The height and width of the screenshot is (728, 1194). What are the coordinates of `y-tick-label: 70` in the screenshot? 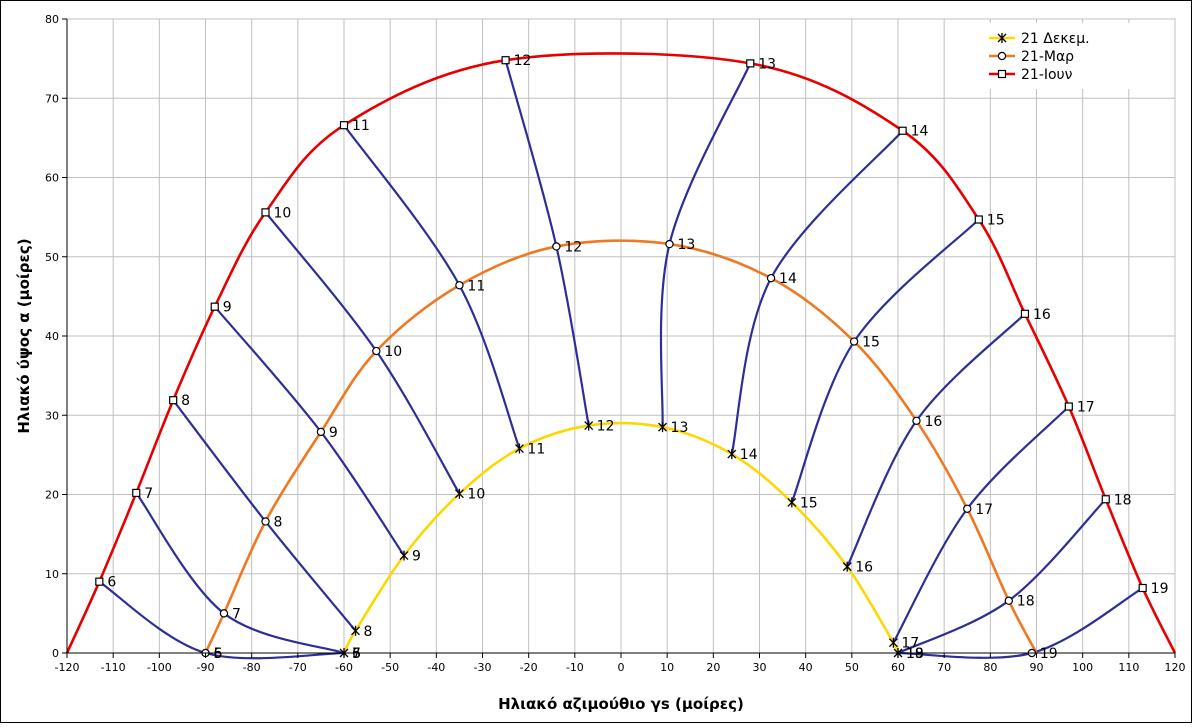 It's located at (52, 98).